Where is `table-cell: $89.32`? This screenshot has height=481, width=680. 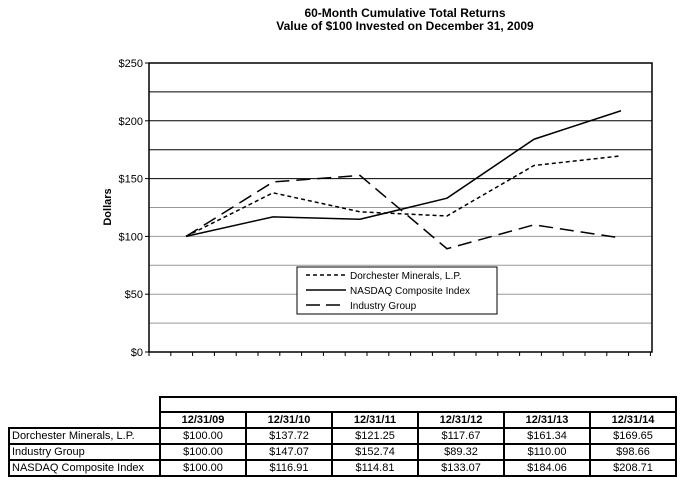 table-cell: $89.32 is located at coordinates (461, 452).